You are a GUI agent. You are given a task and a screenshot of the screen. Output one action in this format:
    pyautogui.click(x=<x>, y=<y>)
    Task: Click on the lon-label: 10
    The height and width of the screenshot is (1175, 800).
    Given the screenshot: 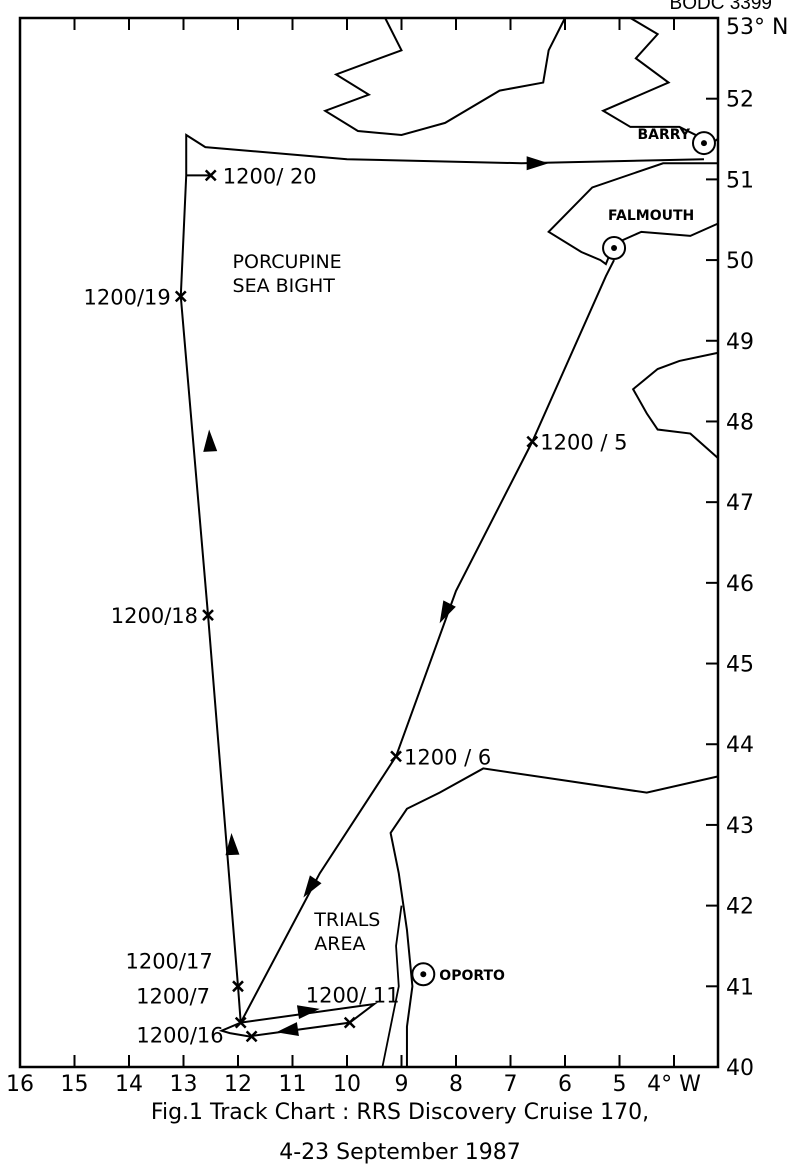 What is the action you would take?
    pyautogui.click(x=347, y=1084)
    